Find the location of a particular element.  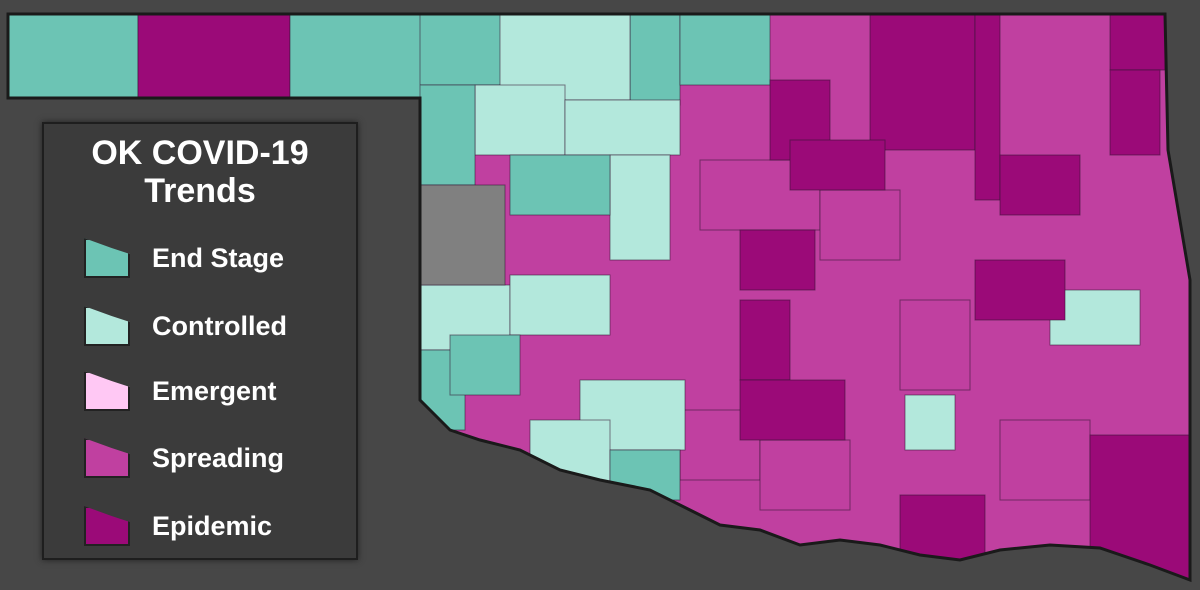

legend-label: Epidemic is located at coordinates (212, 525).